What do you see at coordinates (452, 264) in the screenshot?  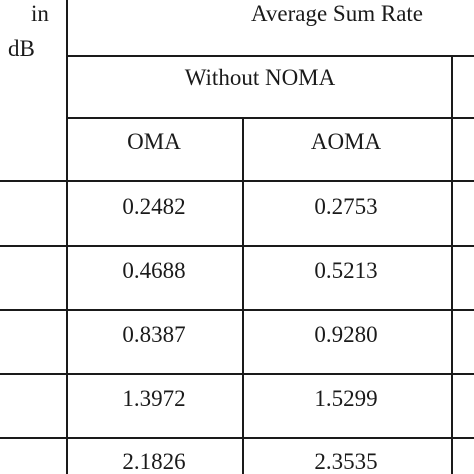 I see `grid-vline-right` at bounding box center [452, 264].